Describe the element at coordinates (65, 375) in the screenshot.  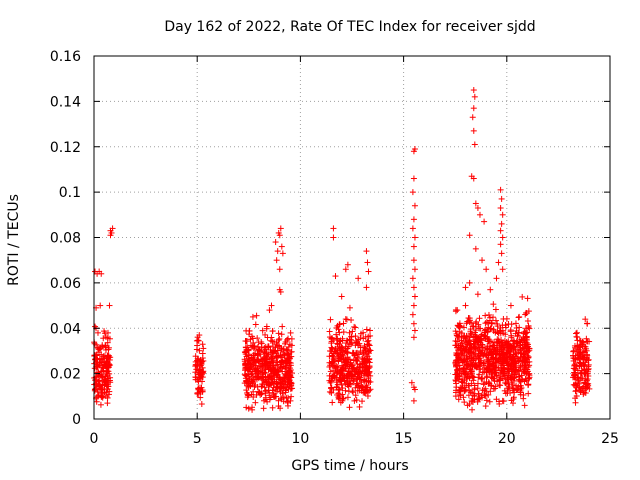
I see `y-tick-label: 0.02` at that location.